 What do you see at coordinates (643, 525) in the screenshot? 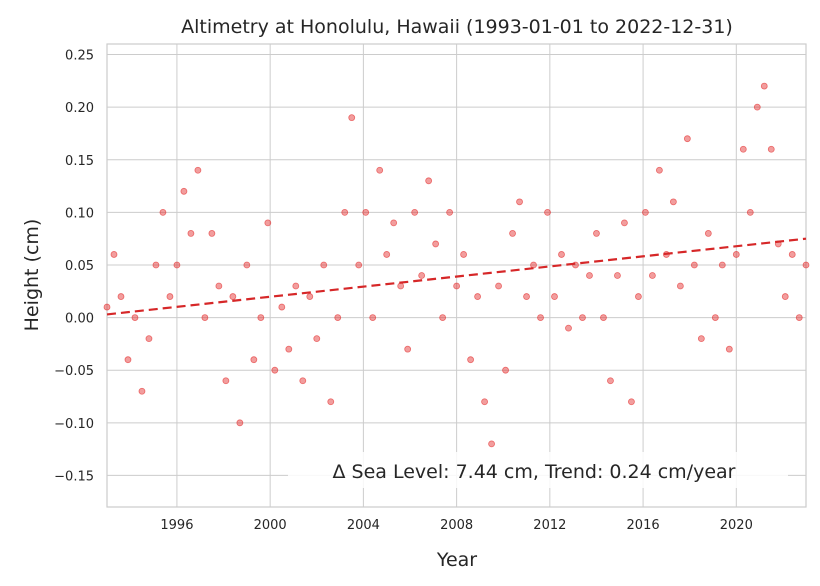
I see `x-tick-label: 2016` at bounding box center [643, 525].